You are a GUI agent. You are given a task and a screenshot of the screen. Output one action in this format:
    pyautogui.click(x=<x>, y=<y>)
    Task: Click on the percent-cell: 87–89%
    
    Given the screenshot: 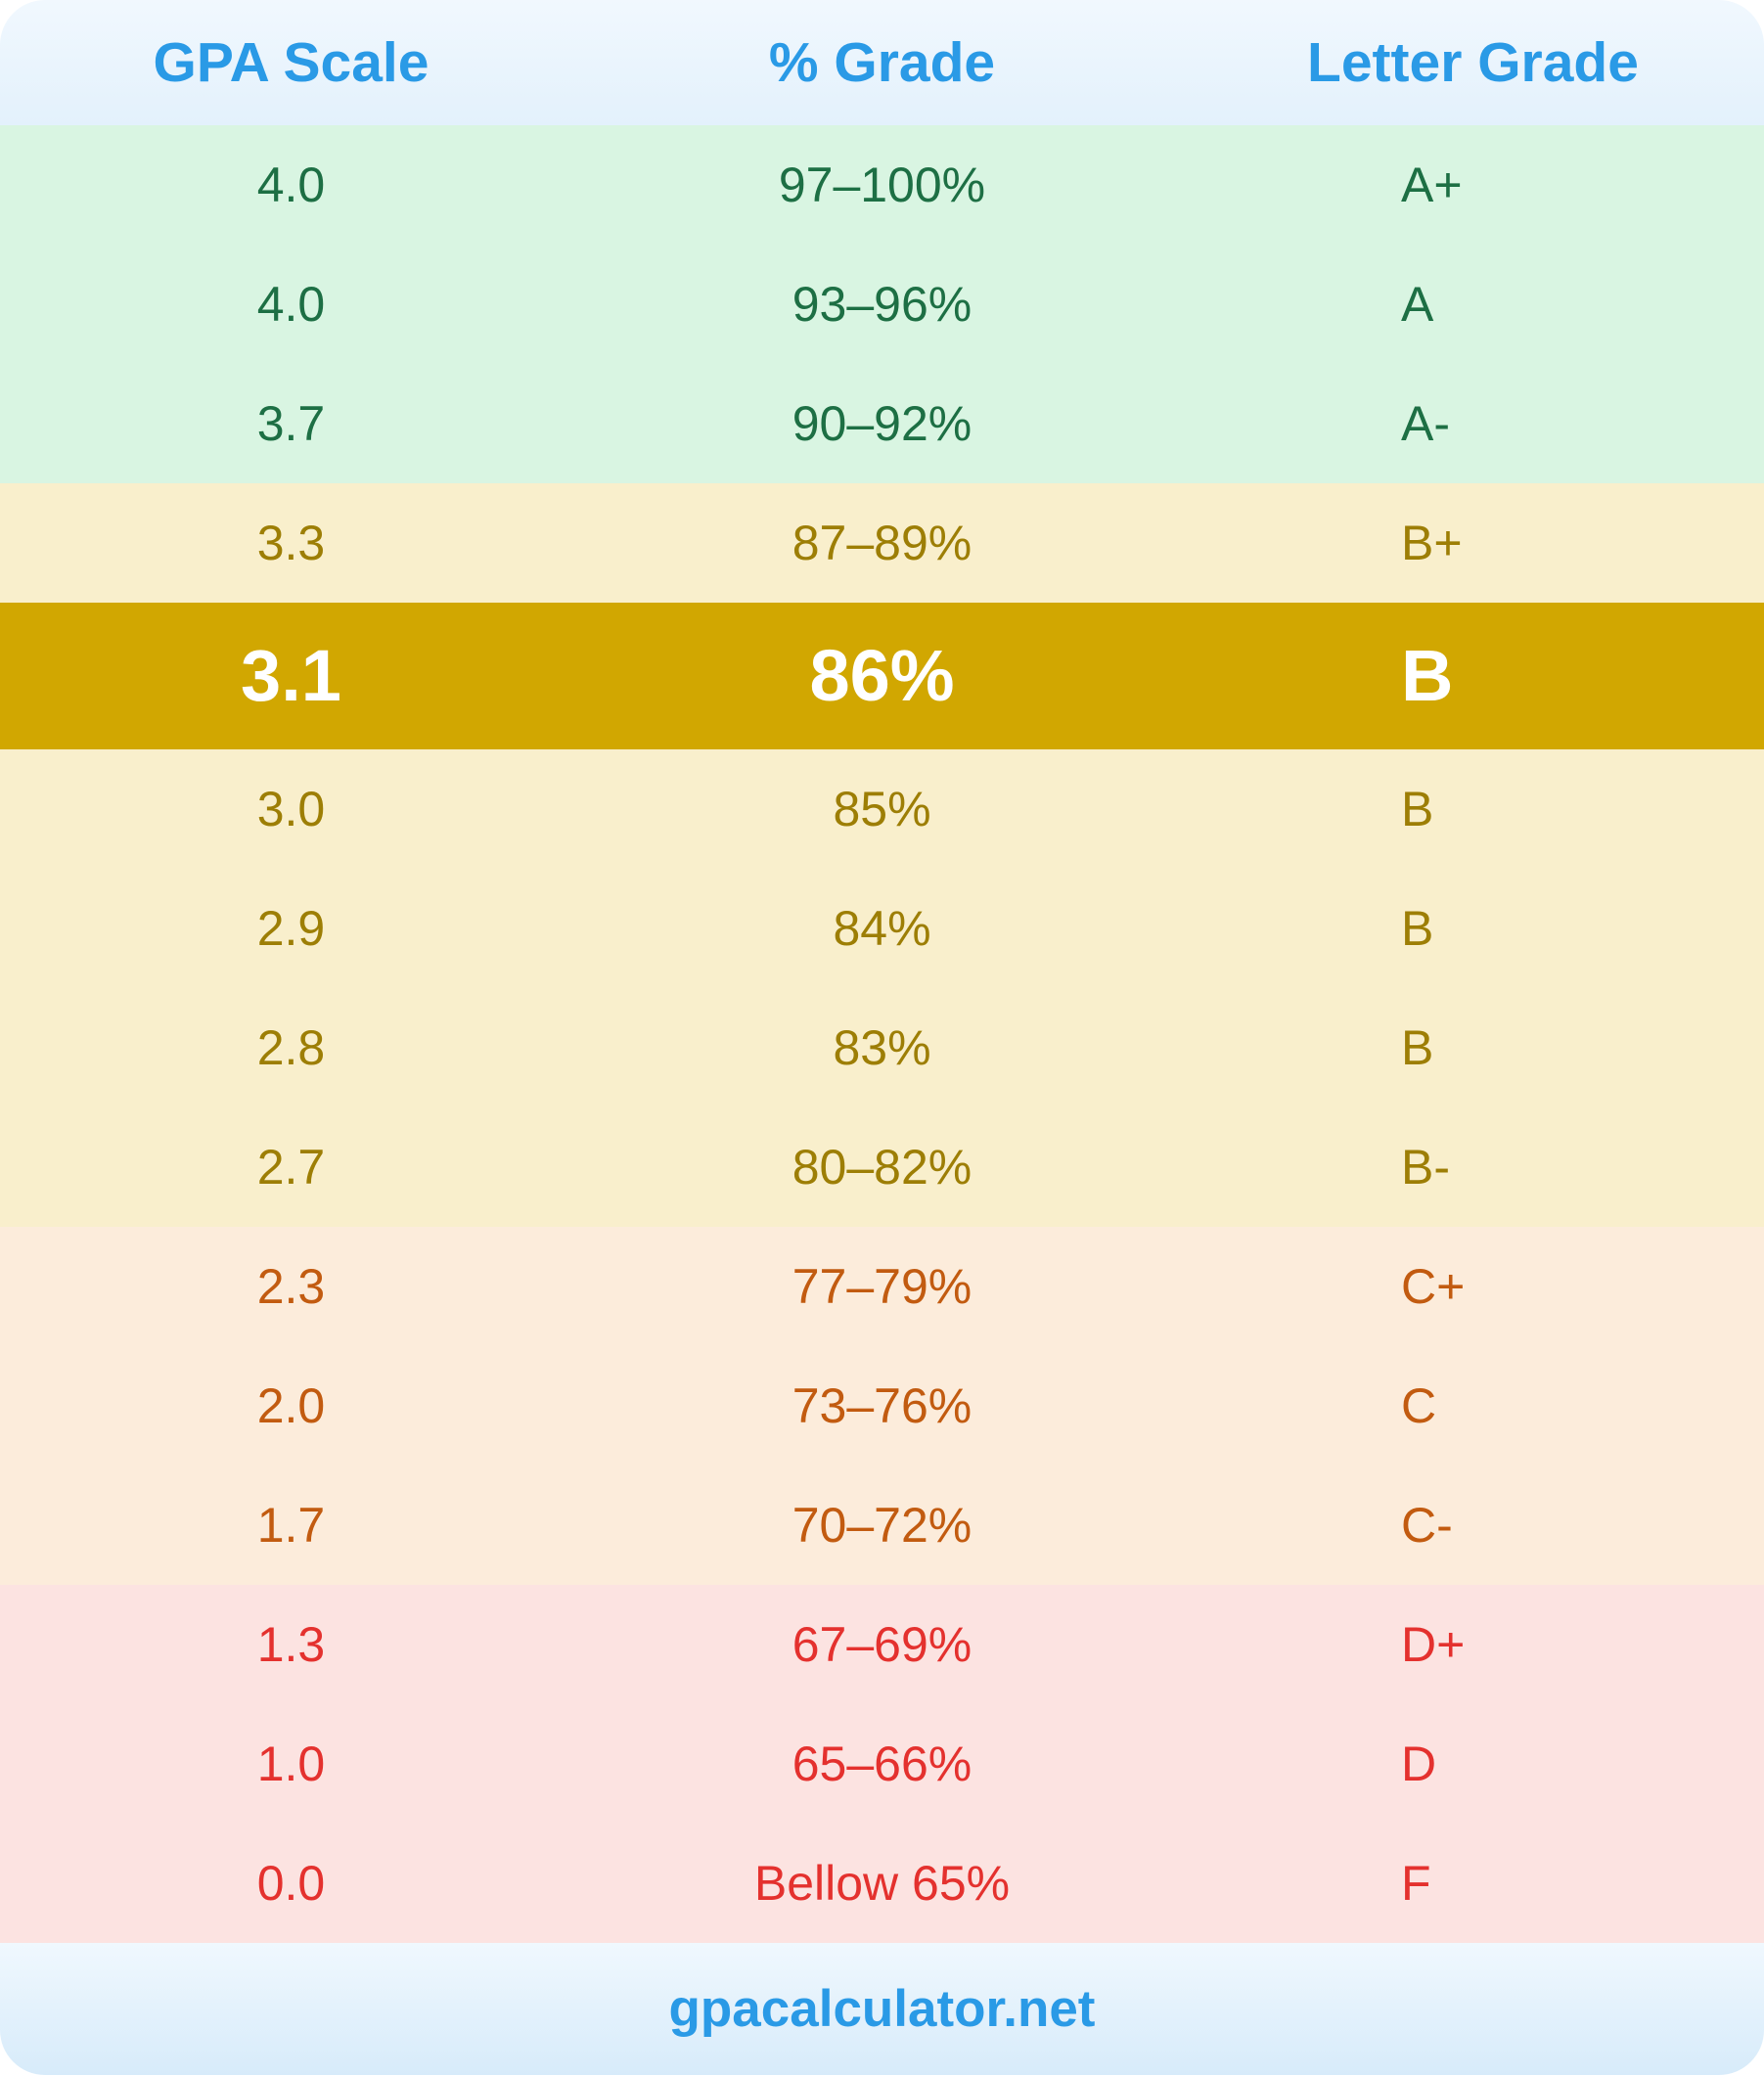 What is the action you would take?
    pyautogui.click(x=882, y=543)
    